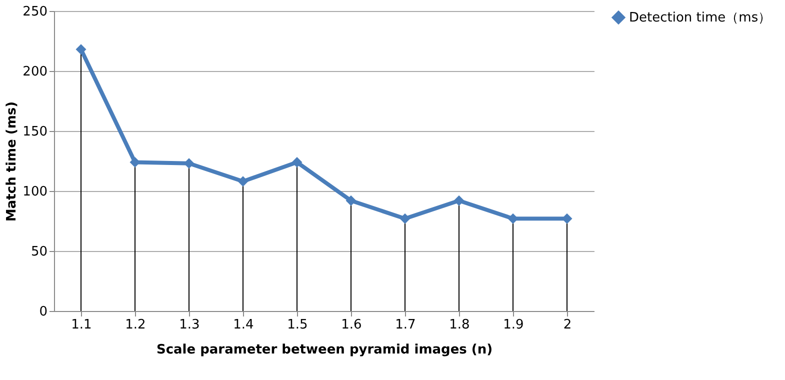 The image size is (785, 380). I want to click on y-tick-label: 200, so click(35, 72).